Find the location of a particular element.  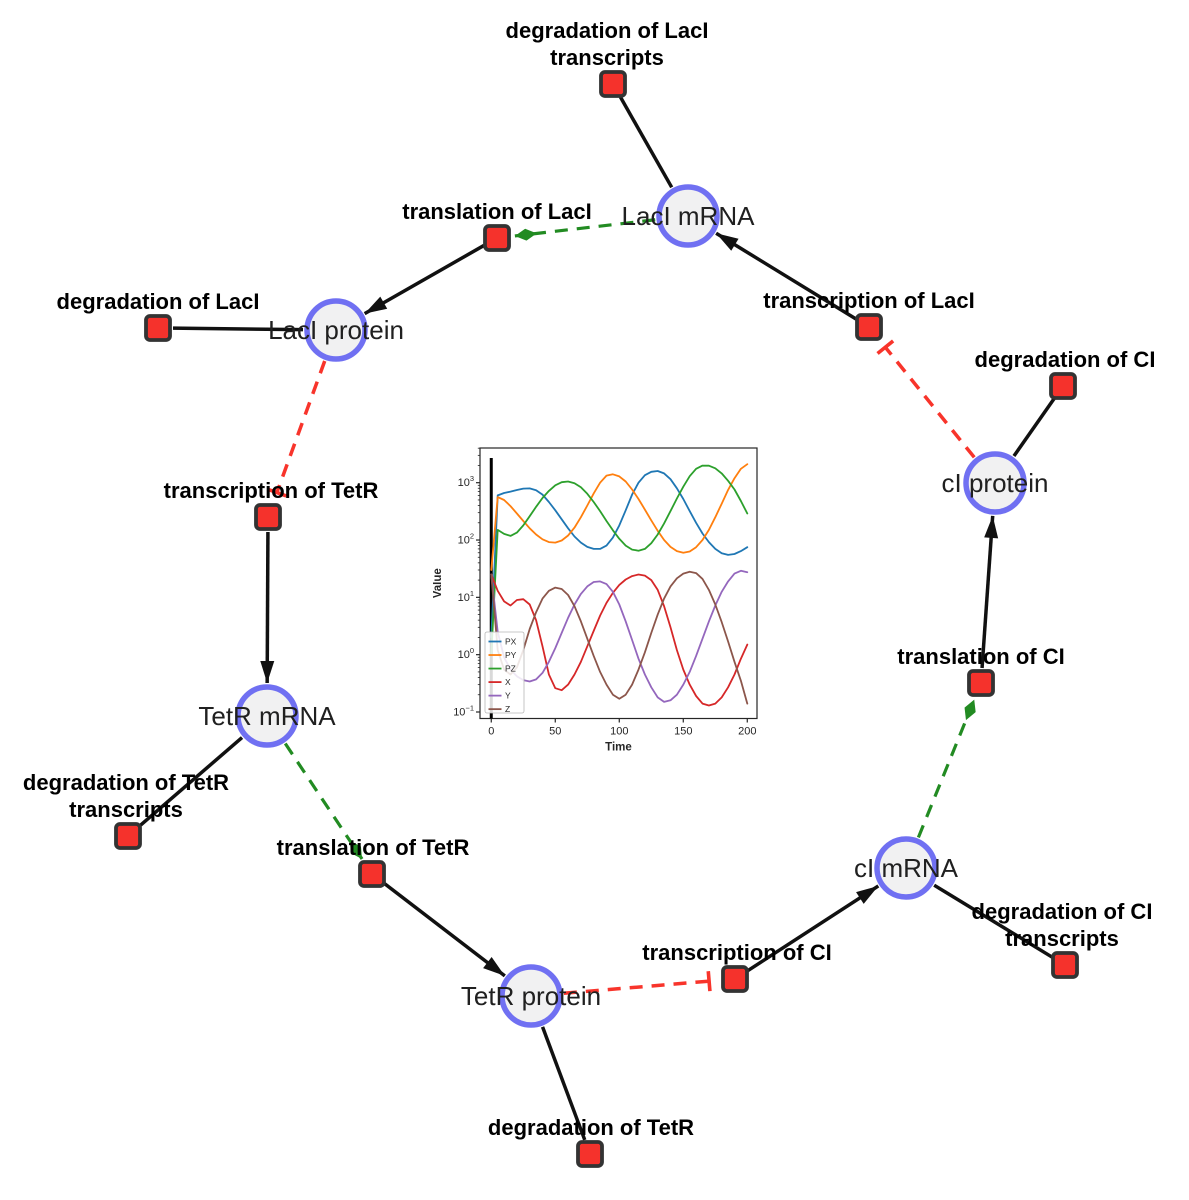

species-node-tetr-protein: TetR protein is located at coordinates (531, 996).